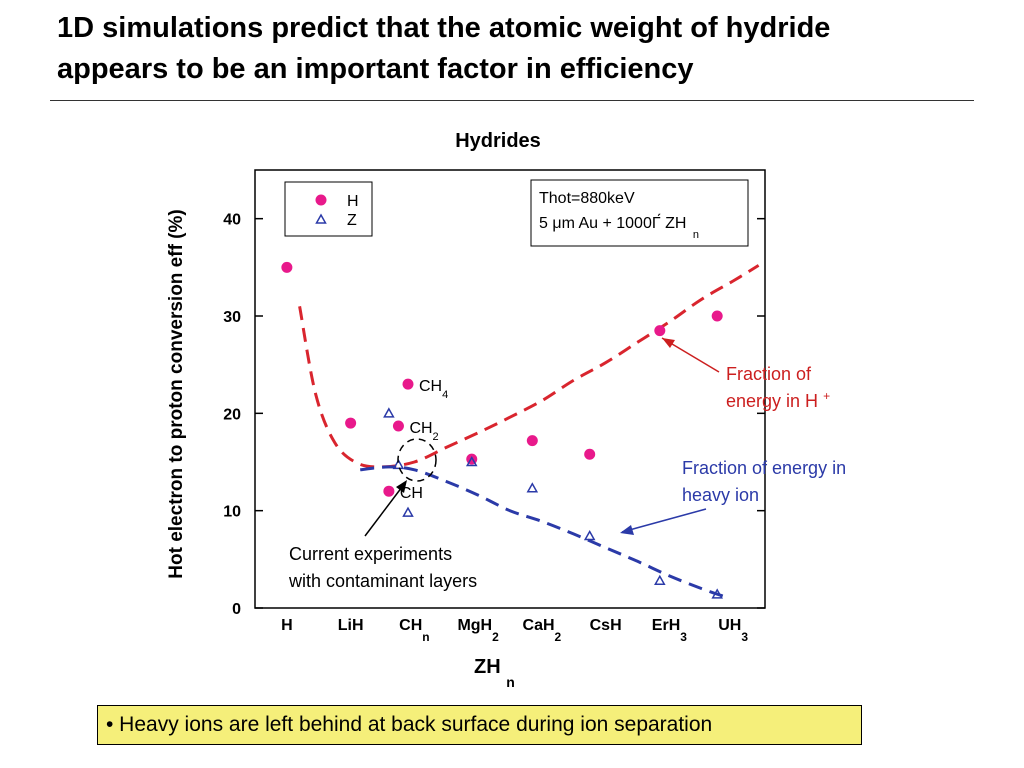  What do you see at coordinates (512, 100) in the screenshot?
I see `title-divider` at bounding box center [512, 100].